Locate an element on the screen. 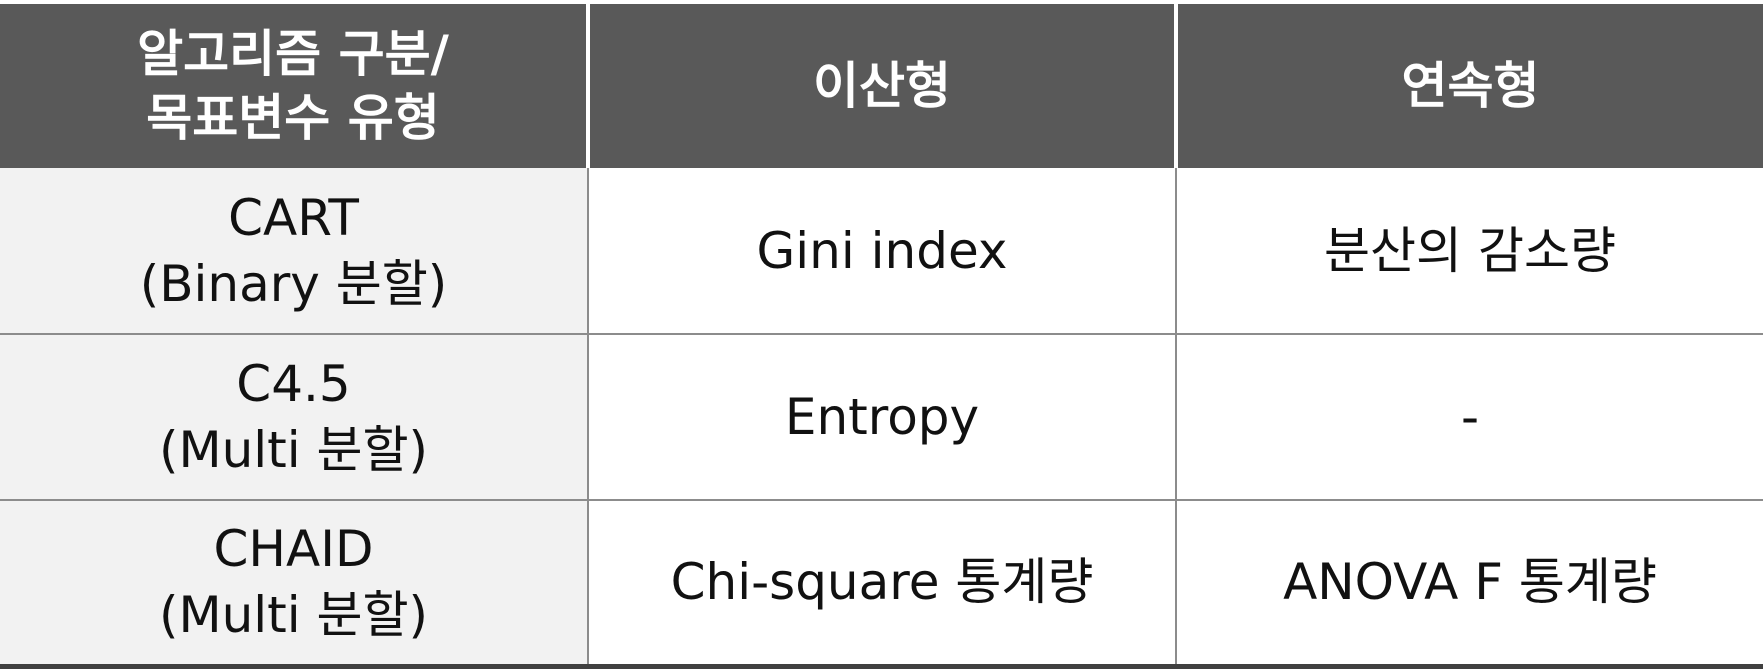 The width and height of the screenshot is (1763, 669). discrete-criterion-cell: Chi-square 통계량 is located at coordinates (881, 584).